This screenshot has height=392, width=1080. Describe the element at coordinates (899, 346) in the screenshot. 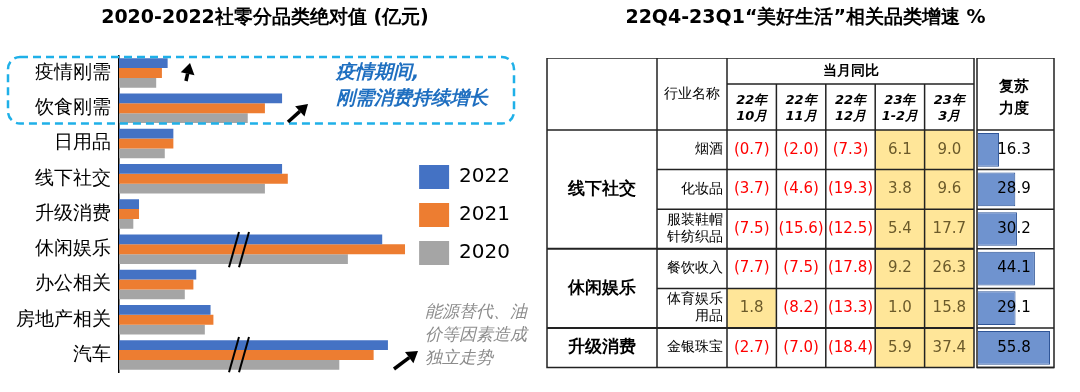

I see `data-label: 5.9` at that location.